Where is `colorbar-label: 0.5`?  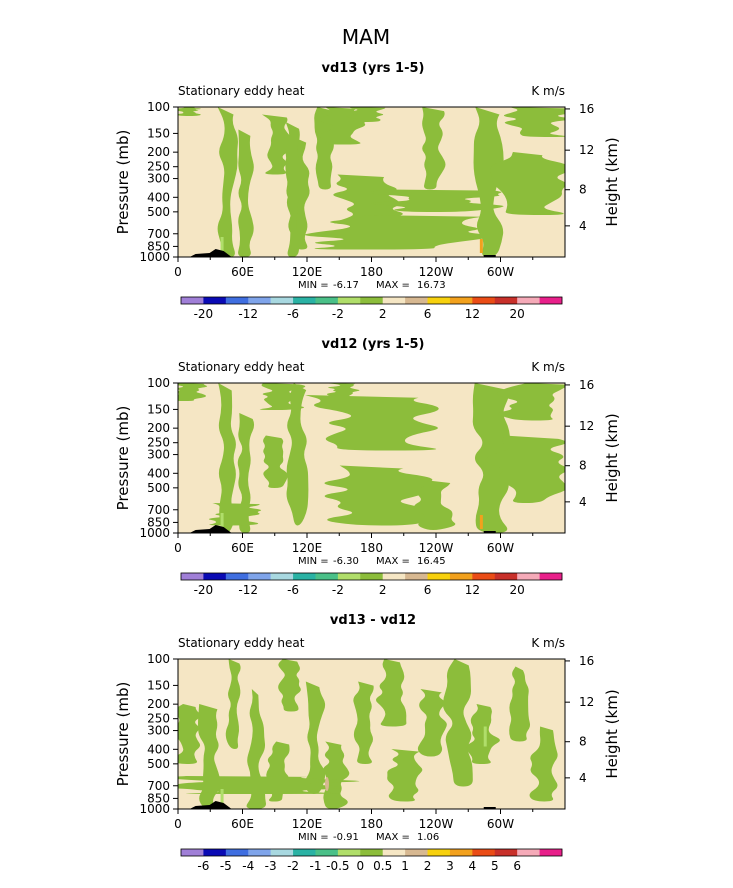
colorbar-label: 0.5 is located at coordinates (382, 866).